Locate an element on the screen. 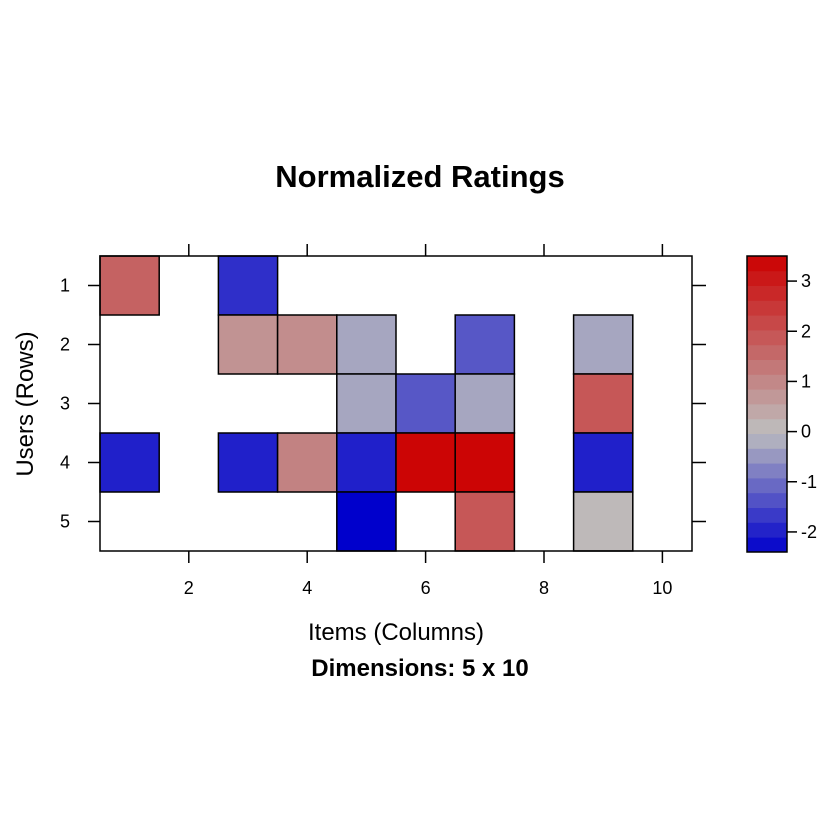  heatmap-cell-r5-c7 is located at coordinates (485, 521).